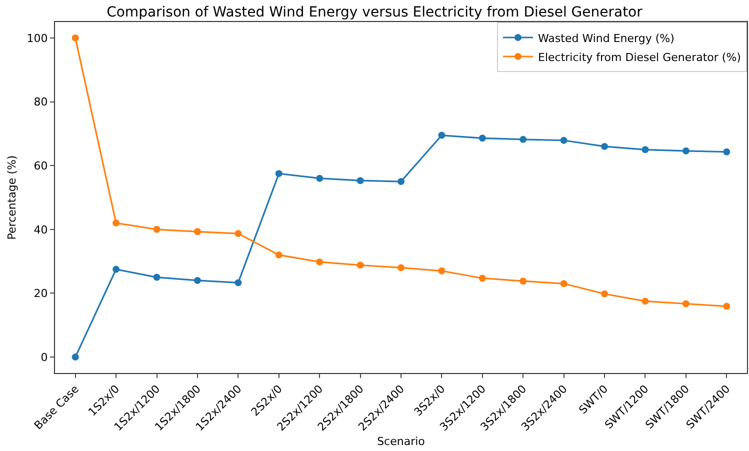 This screenshot has width=749, height=451. I want to click on x-axis-title: Scenario, so click(401, 441).